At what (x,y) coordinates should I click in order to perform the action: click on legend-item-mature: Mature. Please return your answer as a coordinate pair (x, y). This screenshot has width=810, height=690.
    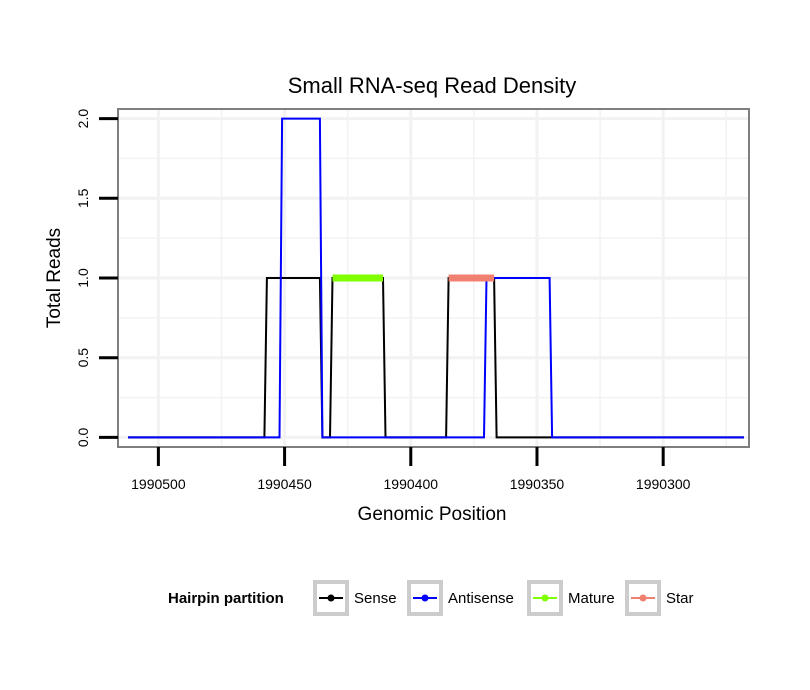
    Looking at the image, I should click on (571, 598).